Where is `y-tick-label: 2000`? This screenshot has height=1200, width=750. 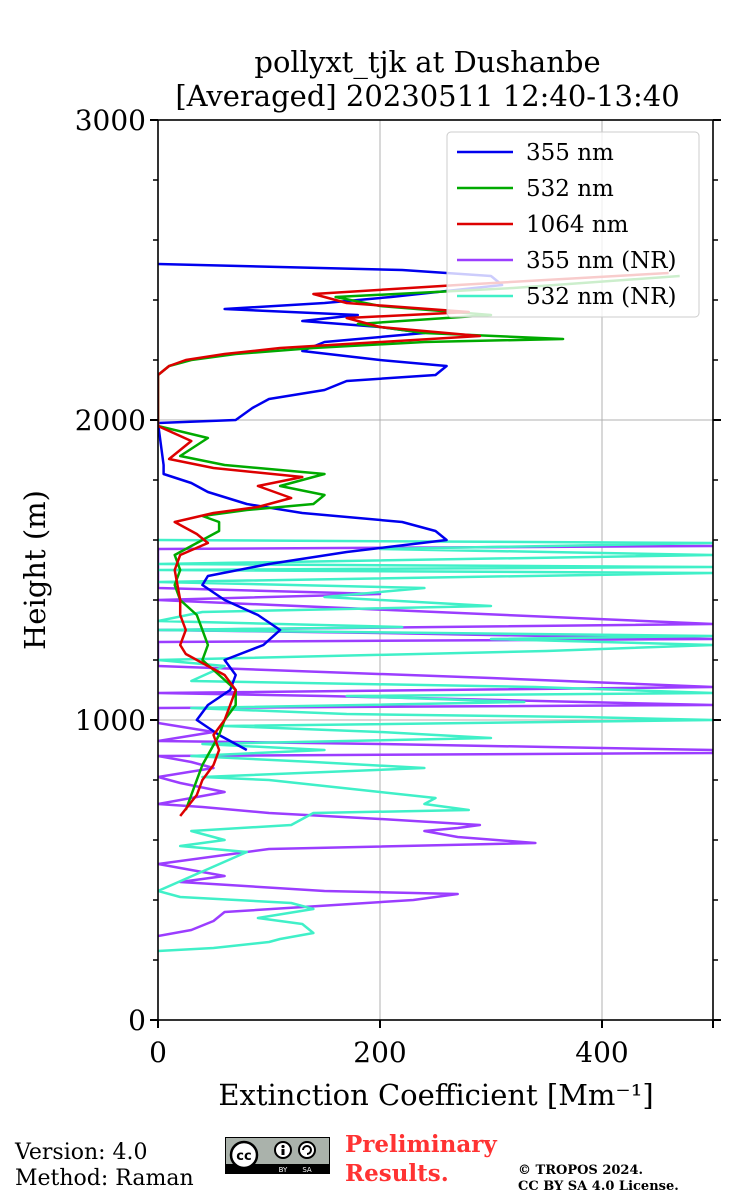 y-tick-label: 2000 is located at coordinates (110, 420).